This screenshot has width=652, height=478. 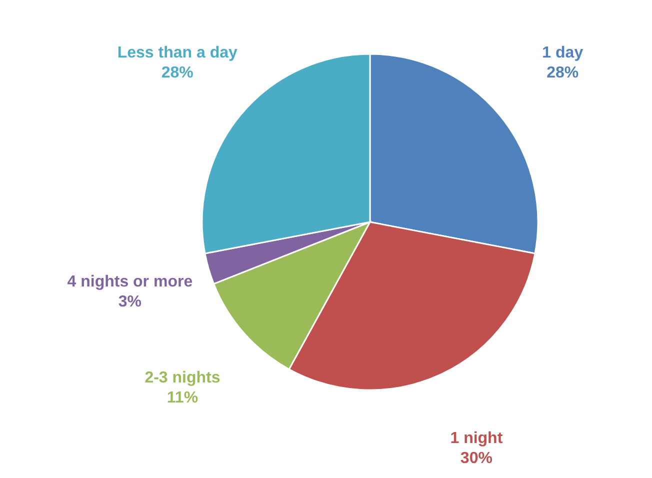 What do you see at coordinates (182, 377) in the screenshot?
I see `slice-label: 2-3 nights` at bounding box center [182, 377].